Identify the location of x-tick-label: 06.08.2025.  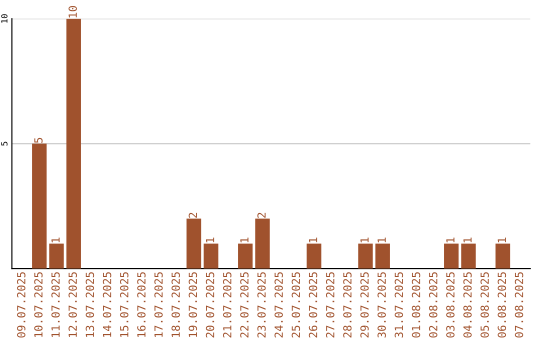
(502, 305).